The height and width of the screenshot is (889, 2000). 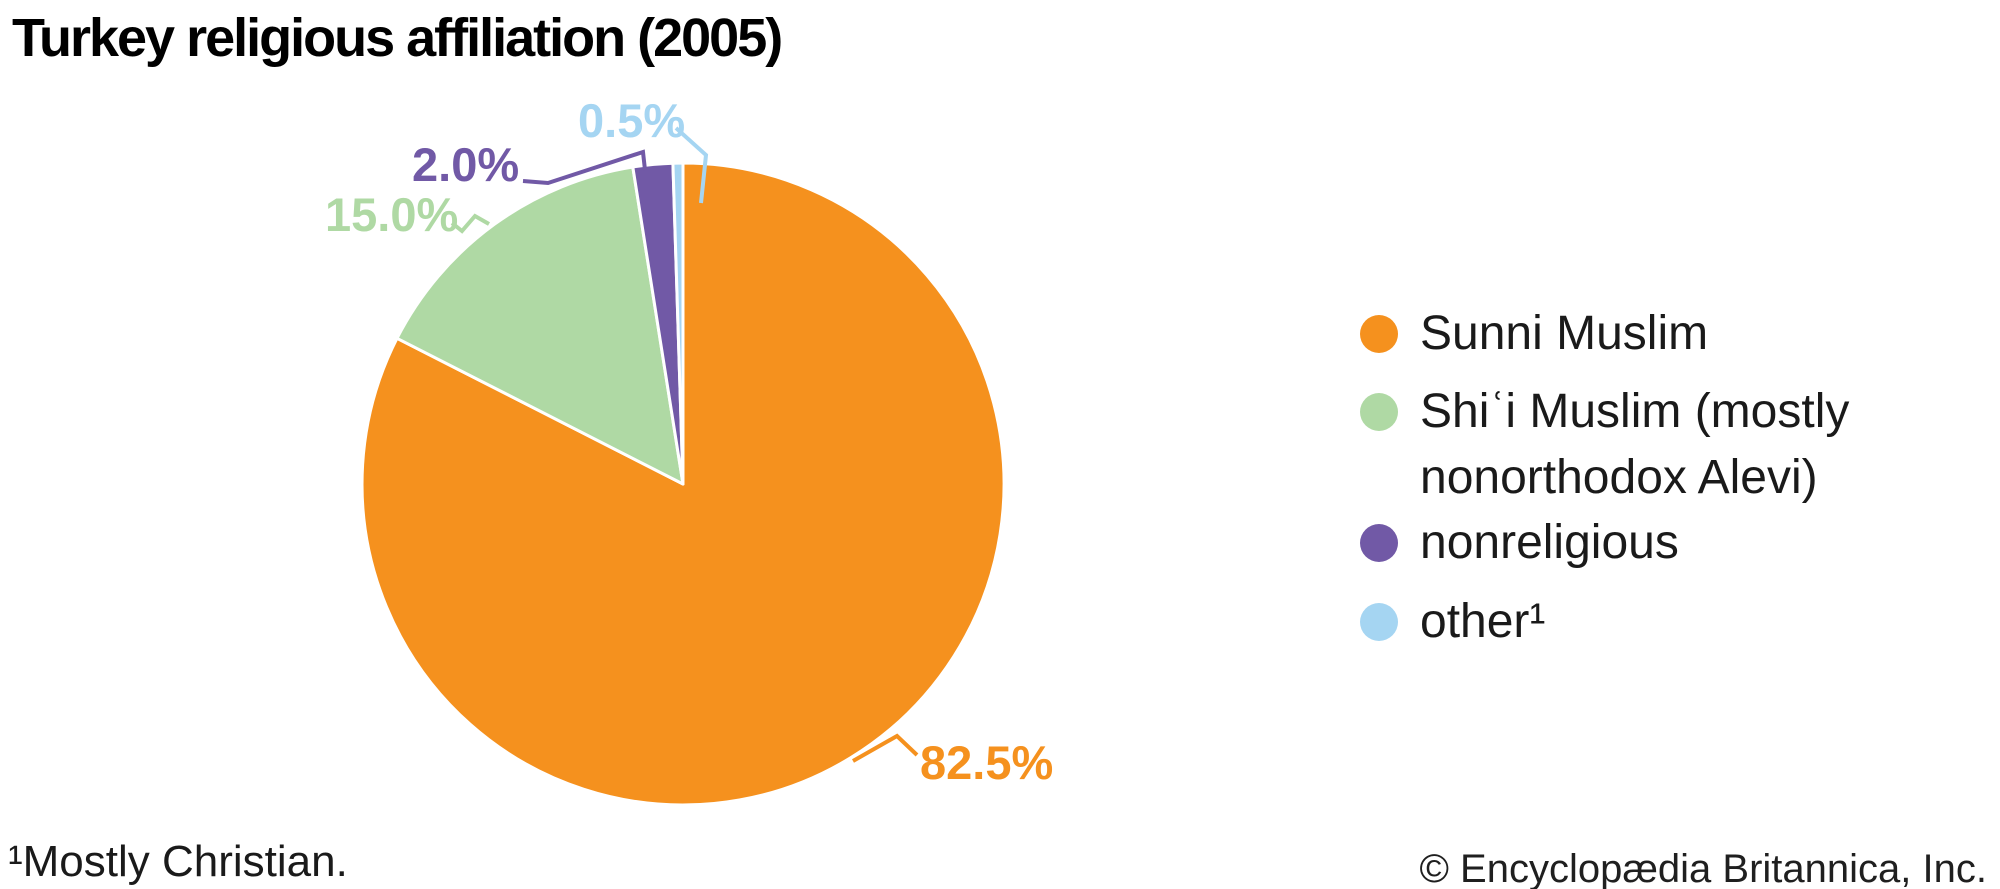 I want to click on legend-dot-sunni-icon, so click(x=1379, y=334).